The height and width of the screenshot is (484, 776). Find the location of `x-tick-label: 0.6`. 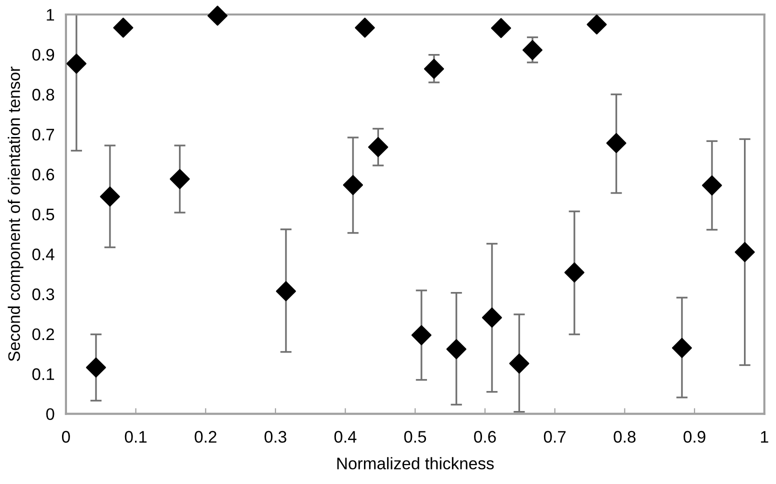

x-tick-label: 0.6 is located at coordinates (485, 436).